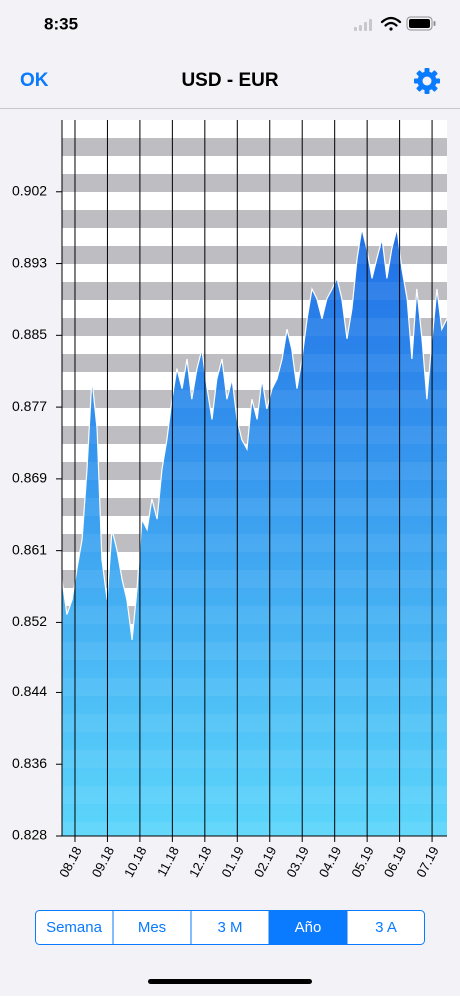  What do you see at coordinates (29, 334) in the screenshot?
I see `y-tick-label: 0.885` at bounding box center [29, 334].